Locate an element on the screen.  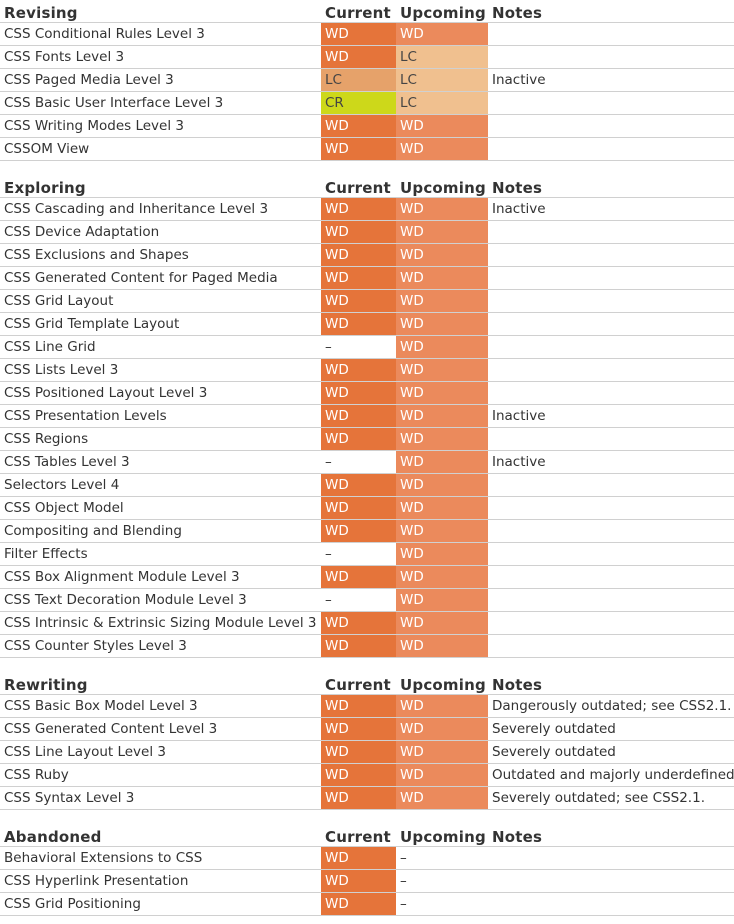
table-row: CSS Line Grid – WD is located at coordinates (367, 347).